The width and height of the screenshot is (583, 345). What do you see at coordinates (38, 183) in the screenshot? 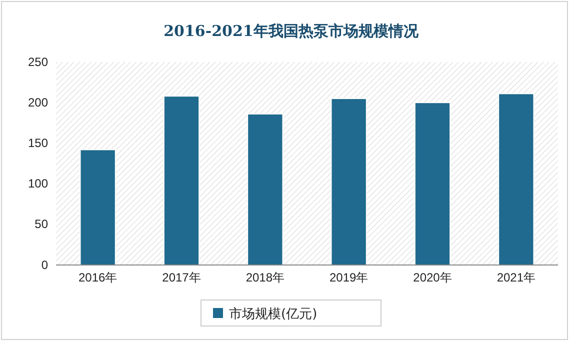
I see `y-tick-label: 100` at bounding box center [38, 183].